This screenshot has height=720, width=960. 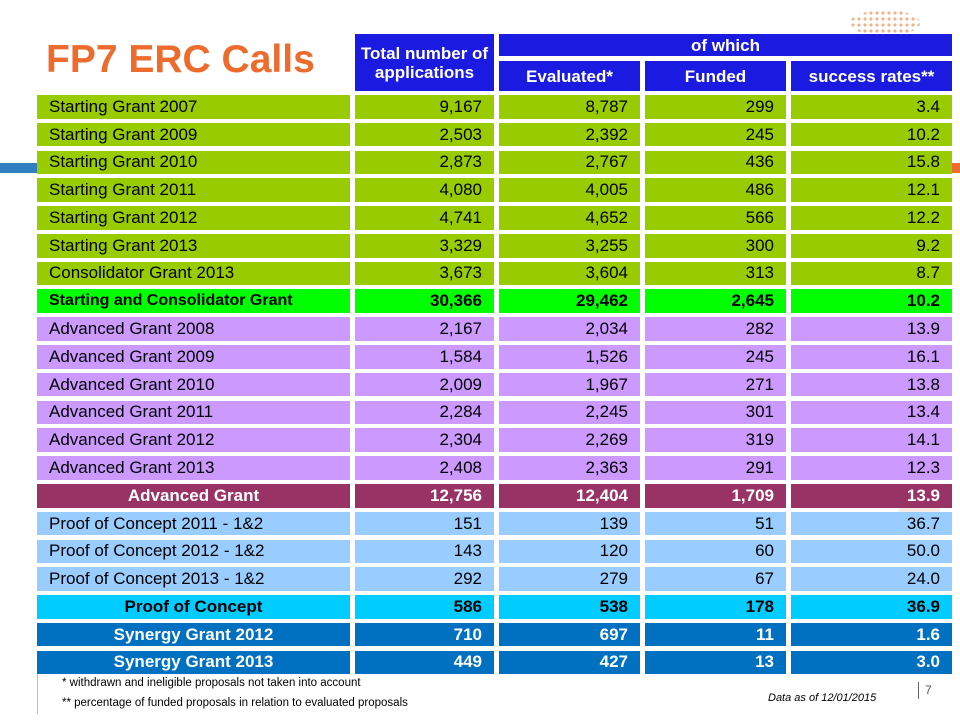 I want to click on row-funded: 2,645, so click(x=715, y=301).